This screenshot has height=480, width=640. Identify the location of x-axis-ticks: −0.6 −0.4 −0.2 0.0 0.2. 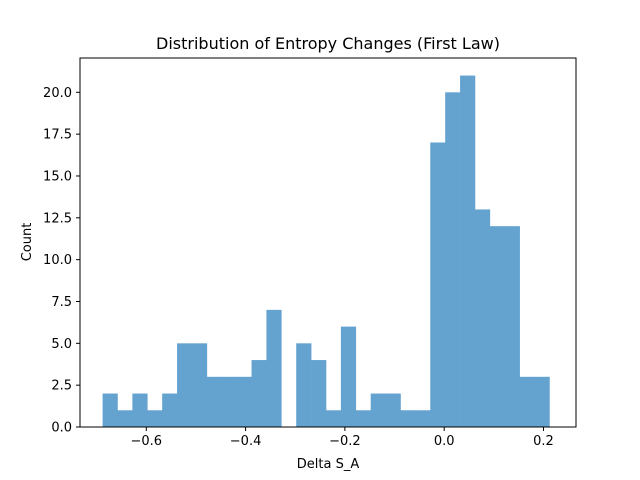
(342, 438).